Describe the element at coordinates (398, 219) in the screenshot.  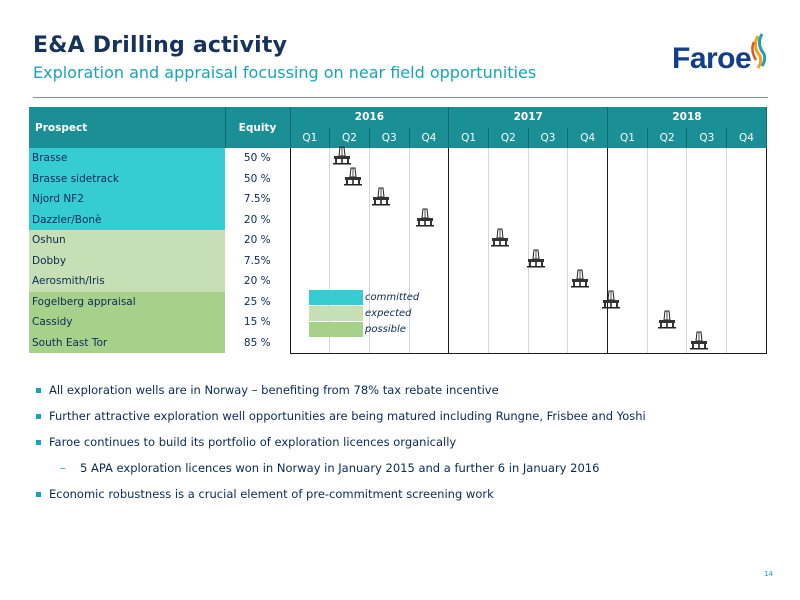
I see `table-row: Dazzler/Bonè 20 %` at that location.